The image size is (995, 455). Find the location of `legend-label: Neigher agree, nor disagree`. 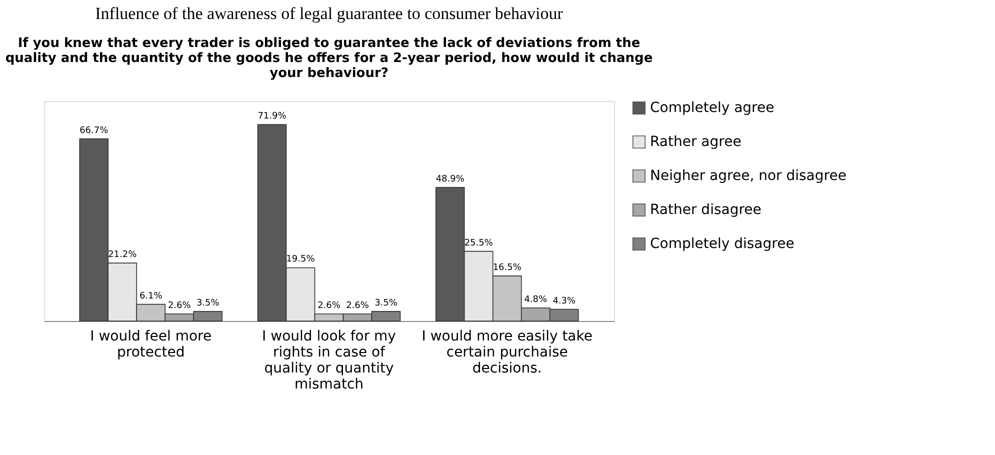

legend-label: Neigher agree, nor disagree is located at coordinates (748, 176).